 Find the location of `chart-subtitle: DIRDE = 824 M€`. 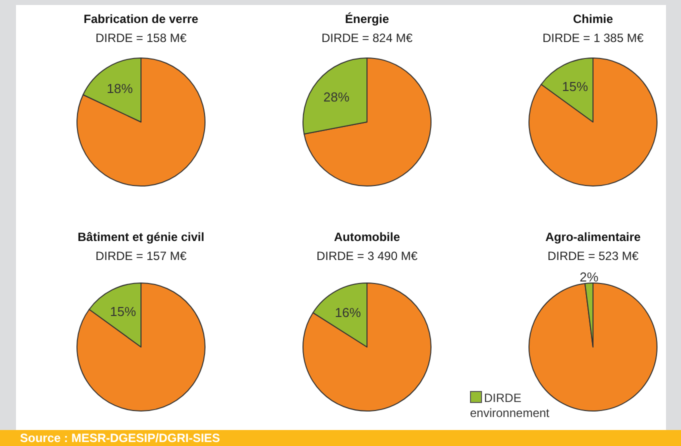

chart-subtitle: DIRDE = 824 M€ is located at coordinates (367, 38).